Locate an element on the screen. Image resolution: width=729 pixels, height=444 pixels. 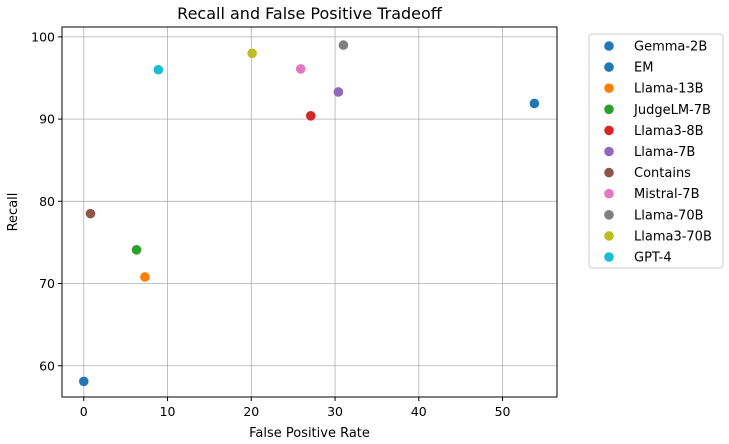
legend-entry-label: Llama-13B is located at coordinates (669, 89).